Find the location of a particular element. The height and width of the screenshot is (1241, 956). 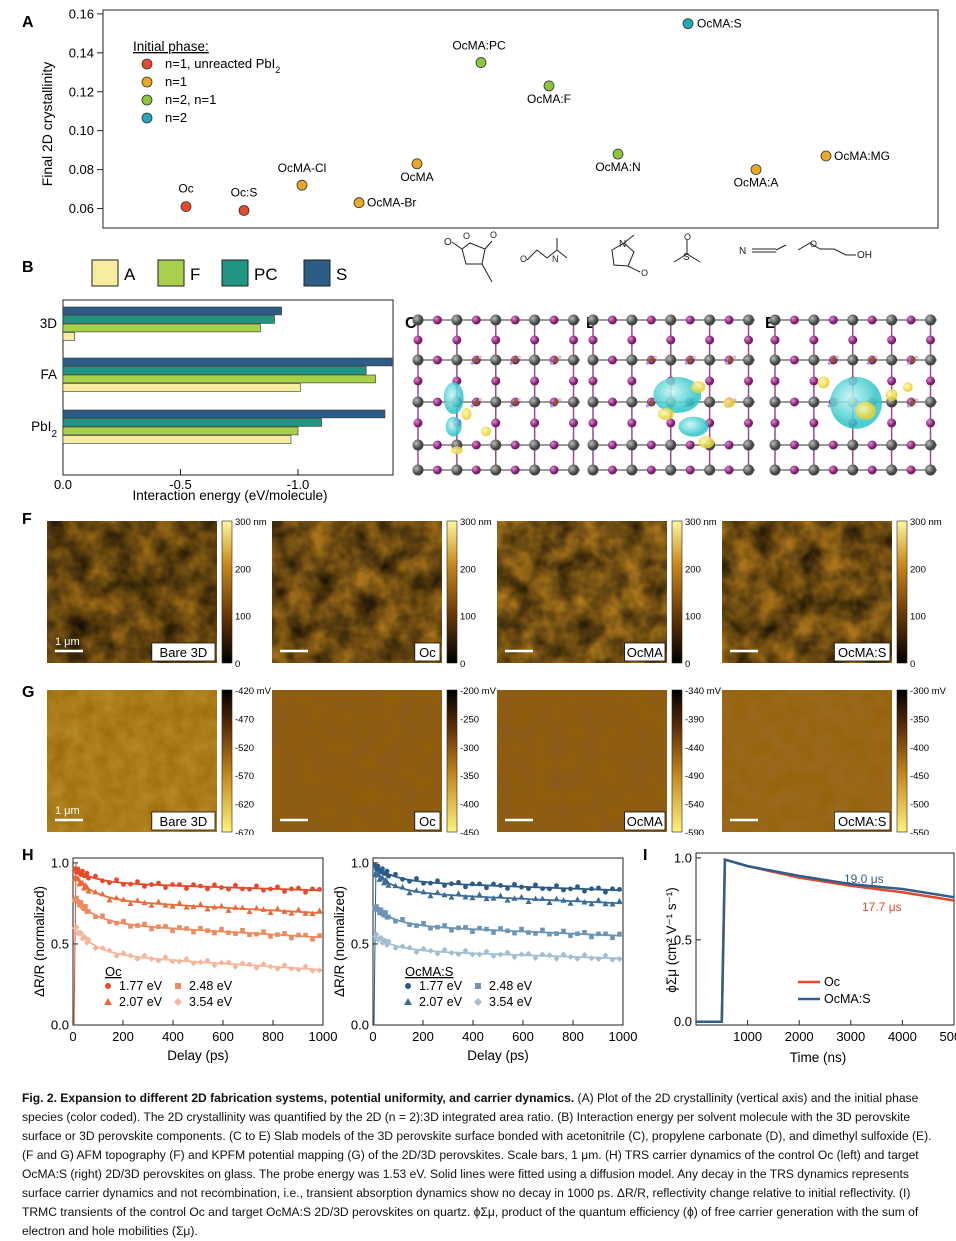

legend-label: PC is located at coordinates (266, 274).